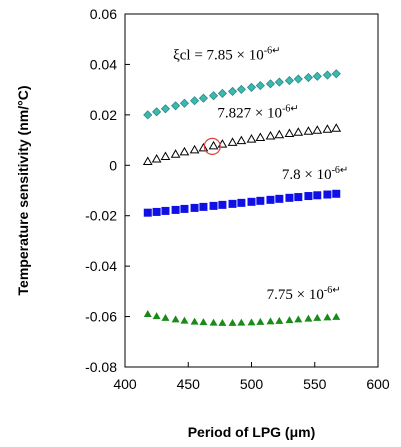  Describe the element at coordinates (257, 112) in the screenshot. I see `series-annotation: 7.827 × 10-6↵` at that location.